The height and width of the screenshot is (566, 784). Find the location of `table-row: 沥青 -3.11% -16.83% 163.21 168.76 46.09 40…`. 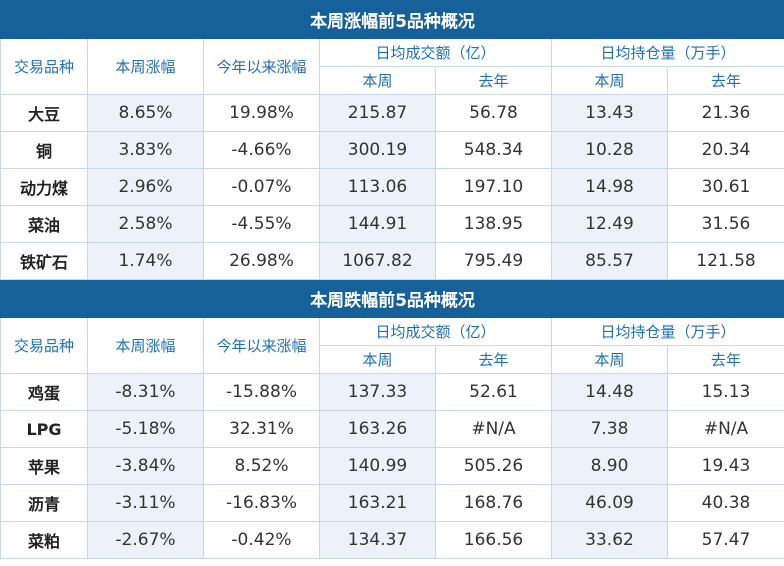

table-row: 沥青 -3.11% -16.83% 163.21 168.76 46.09 40… is located at coordinates (392, 503).